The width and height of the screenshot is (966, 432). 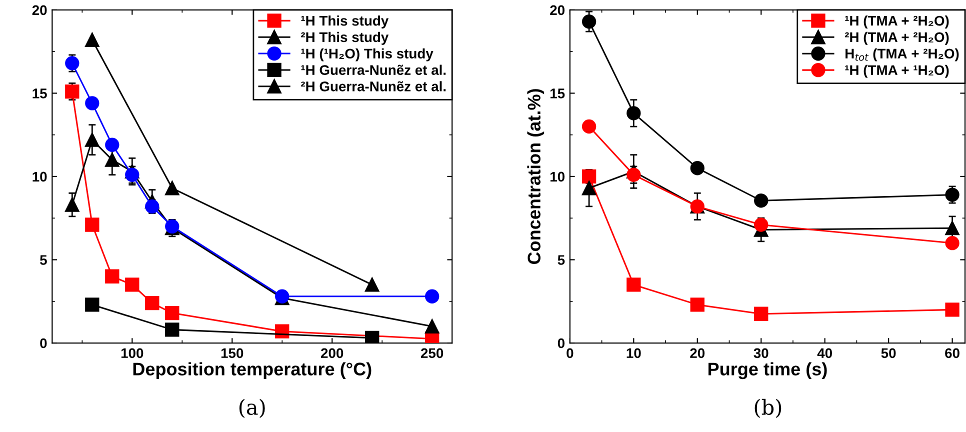 What do you see at coordinates (761, 353) in the screenshot?
I see `x-tick-label: 30` at bounding box center [761, 353].